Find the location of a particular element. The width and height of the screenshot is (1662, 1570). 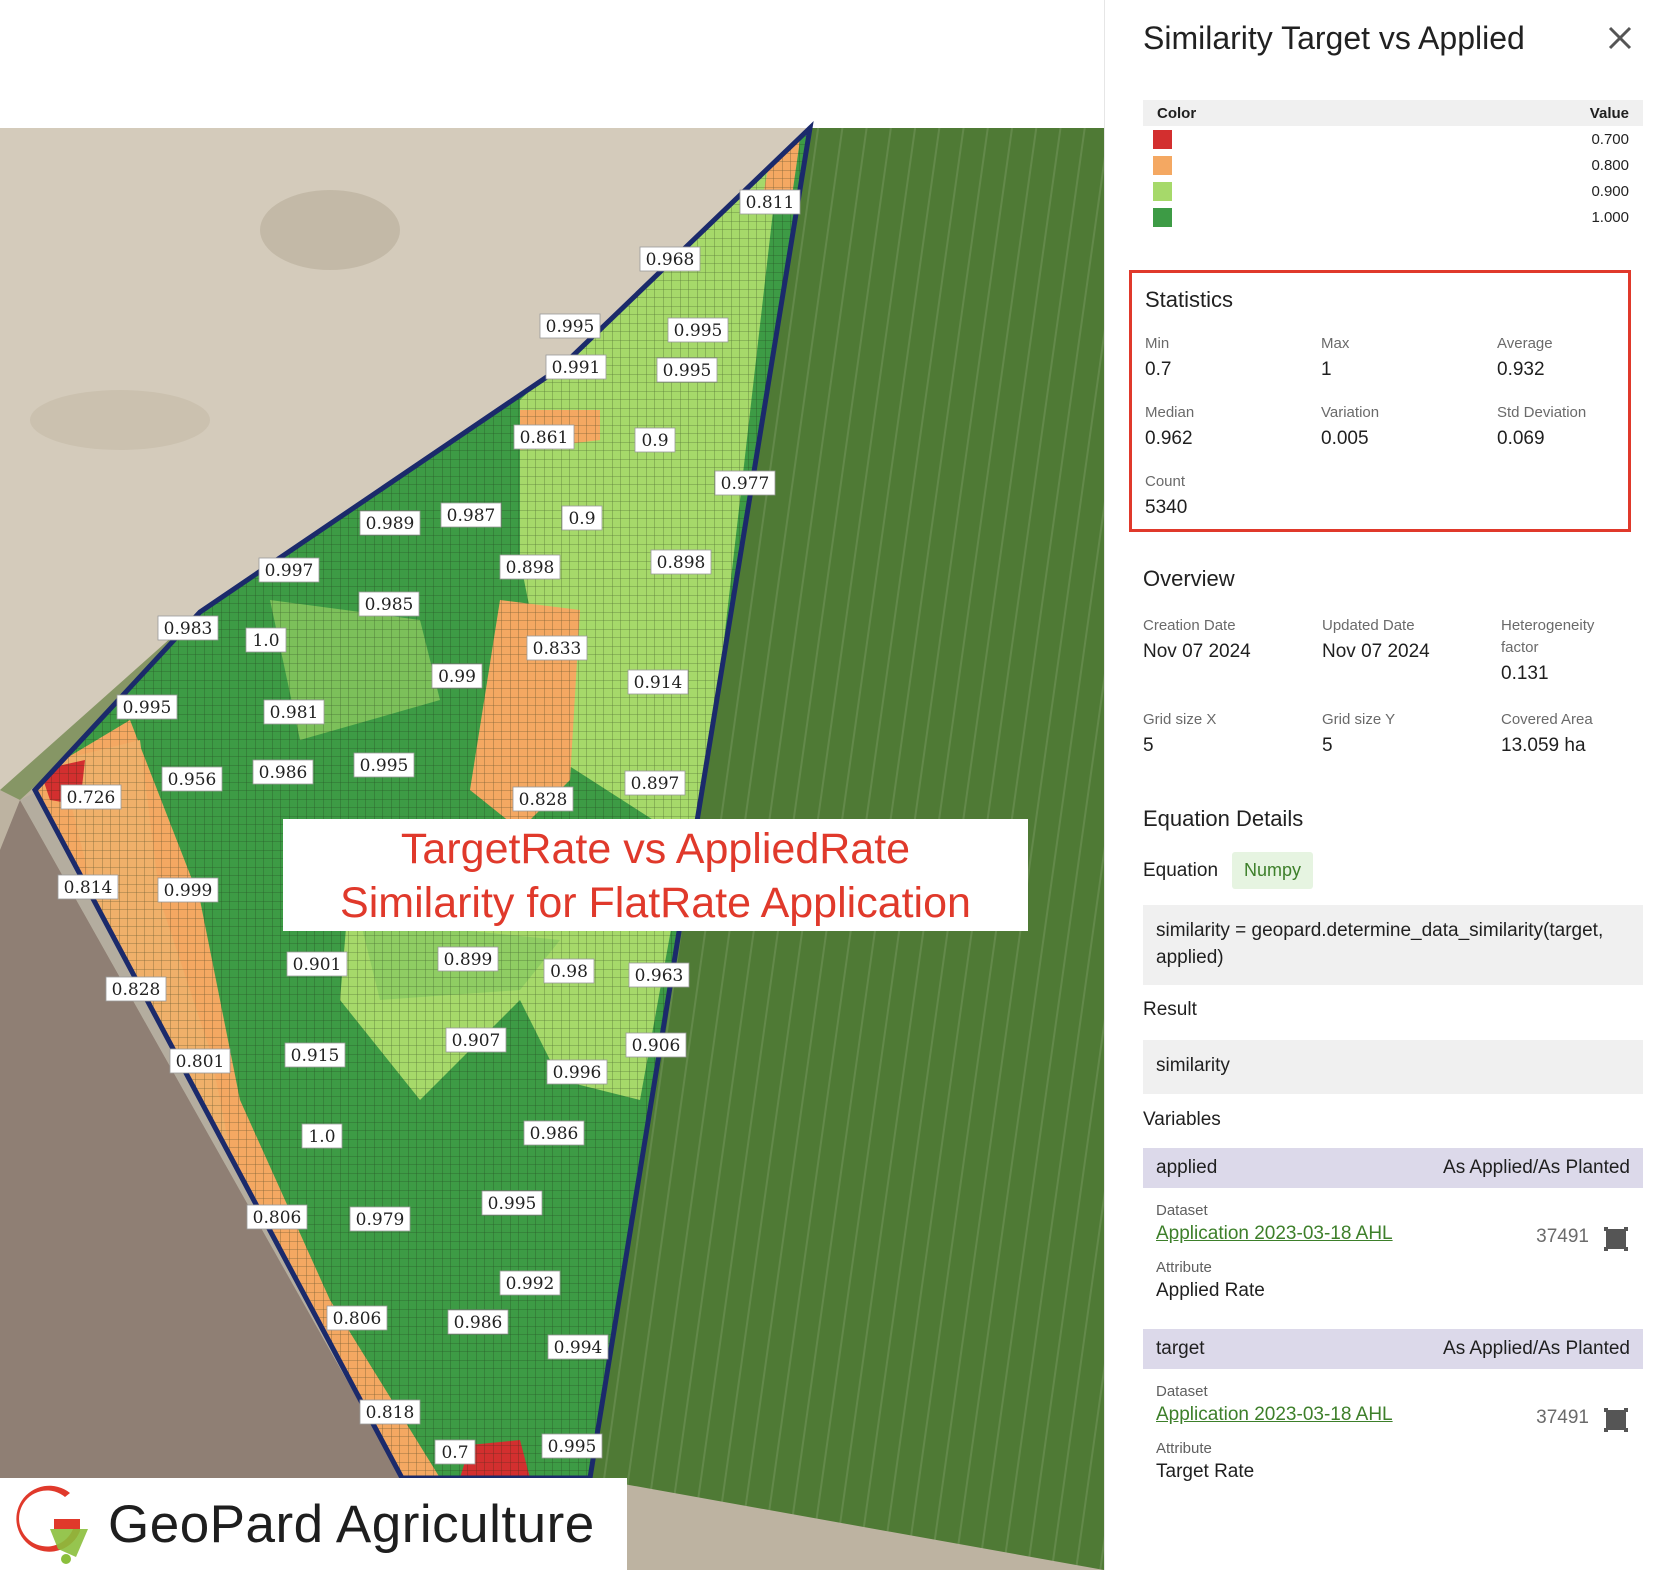

grid-value-label: 0.979 is located at coordinates (380, 1219).